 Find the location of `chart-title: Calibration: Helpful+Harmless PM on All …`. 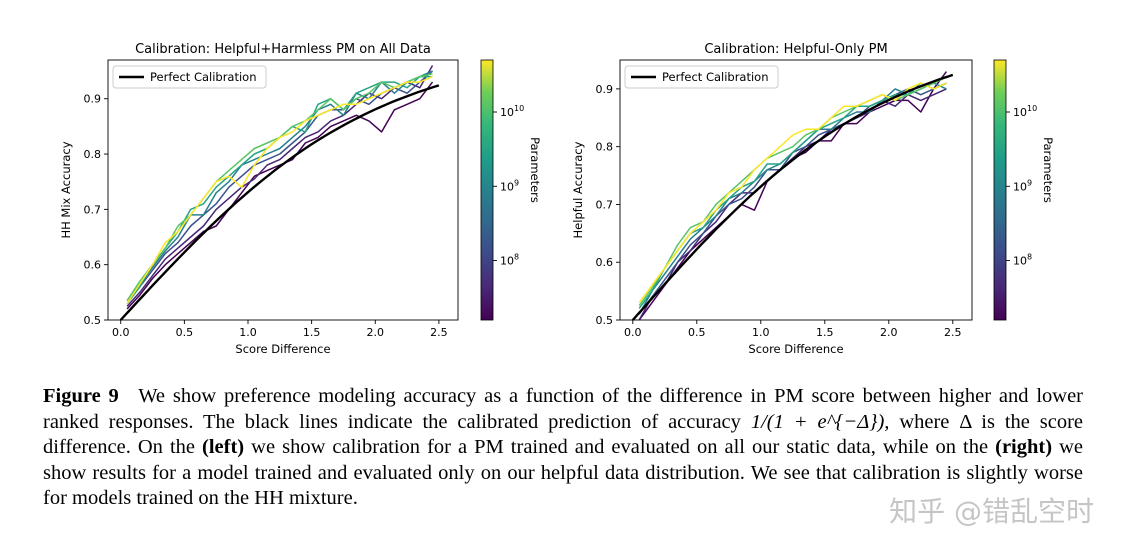

chart-title: Calibration: Helpful+Harmless PM on All … is located at coordinates (283, 49).